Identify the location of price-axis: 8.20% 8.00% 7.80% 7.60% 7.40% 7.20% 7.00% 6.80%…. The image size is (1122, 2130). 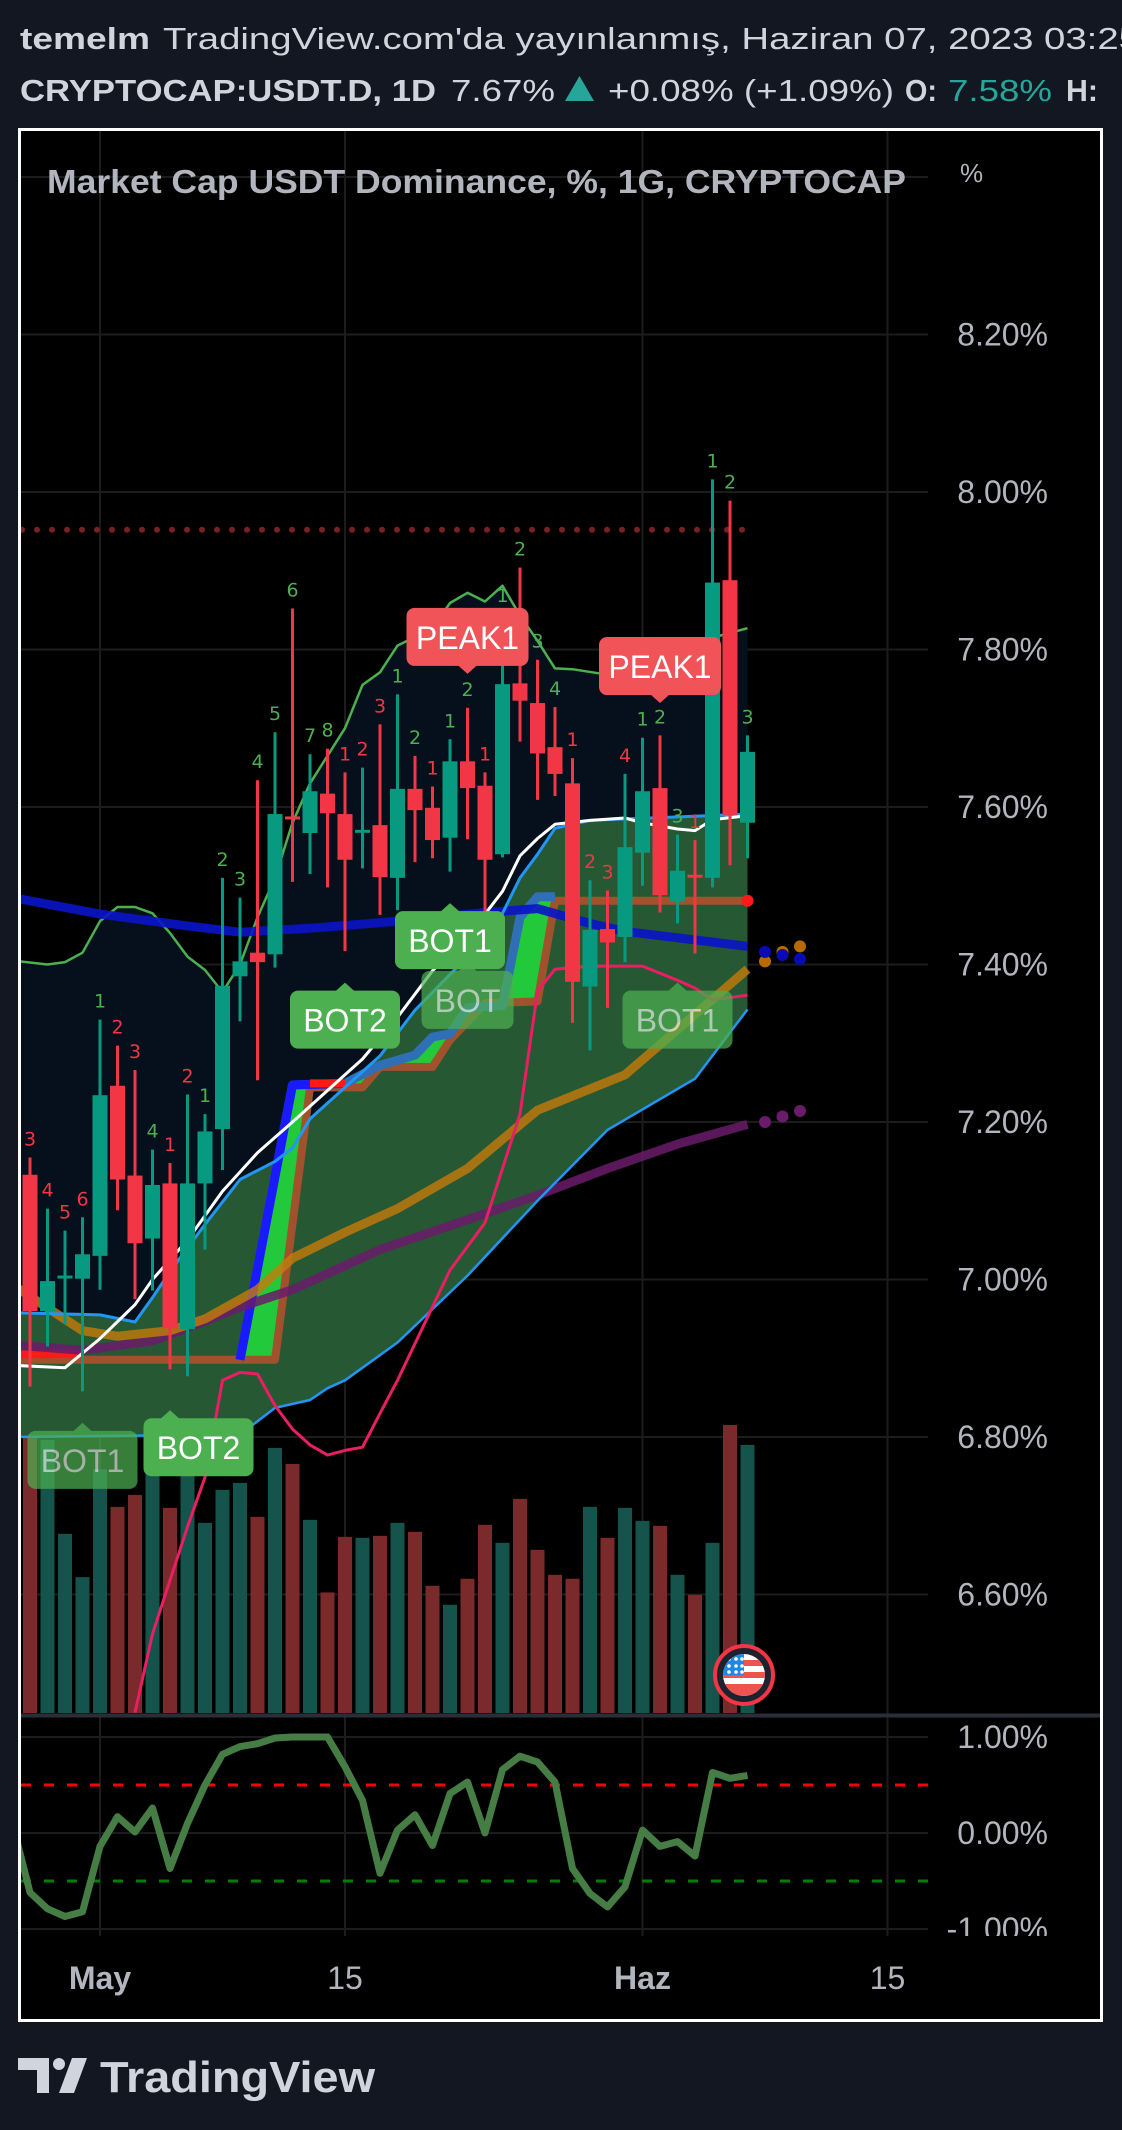
(1002, 965).